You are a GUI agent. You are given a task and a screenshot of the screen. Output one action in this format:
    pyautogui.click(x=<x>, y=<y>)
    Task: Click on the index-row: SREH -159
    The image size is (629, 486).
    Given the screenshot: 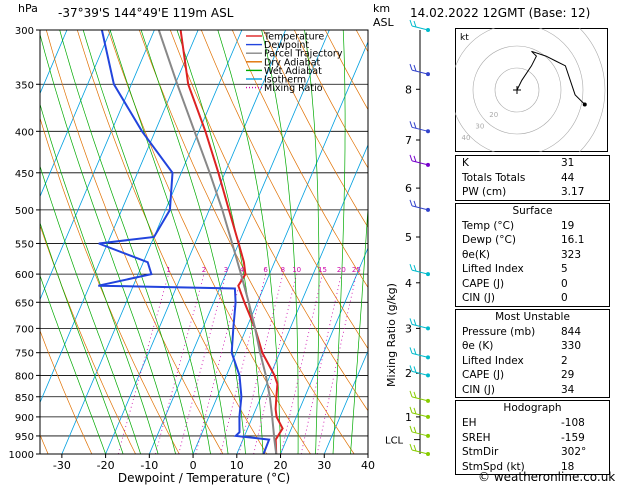 What is the action you would take?
    pyautogui.click(x=523, y=437)
    